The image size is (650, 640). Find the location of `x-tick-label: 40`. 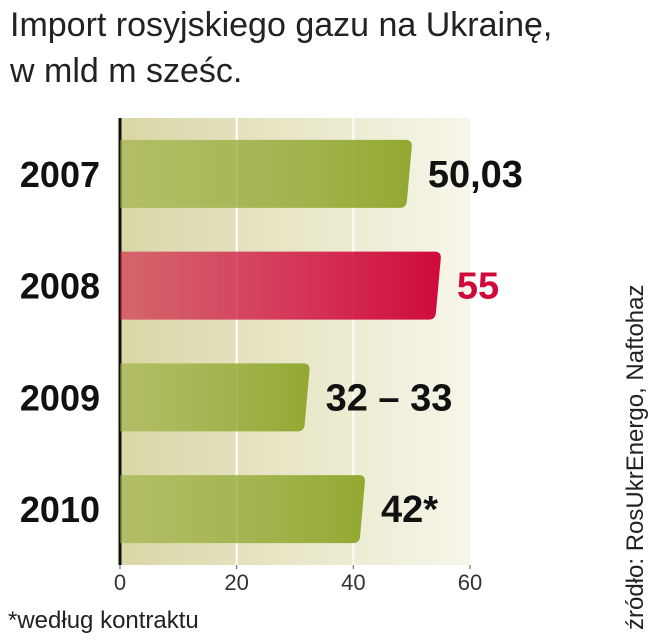

x-tick-label: 40 is located at coordinates (353, 582).